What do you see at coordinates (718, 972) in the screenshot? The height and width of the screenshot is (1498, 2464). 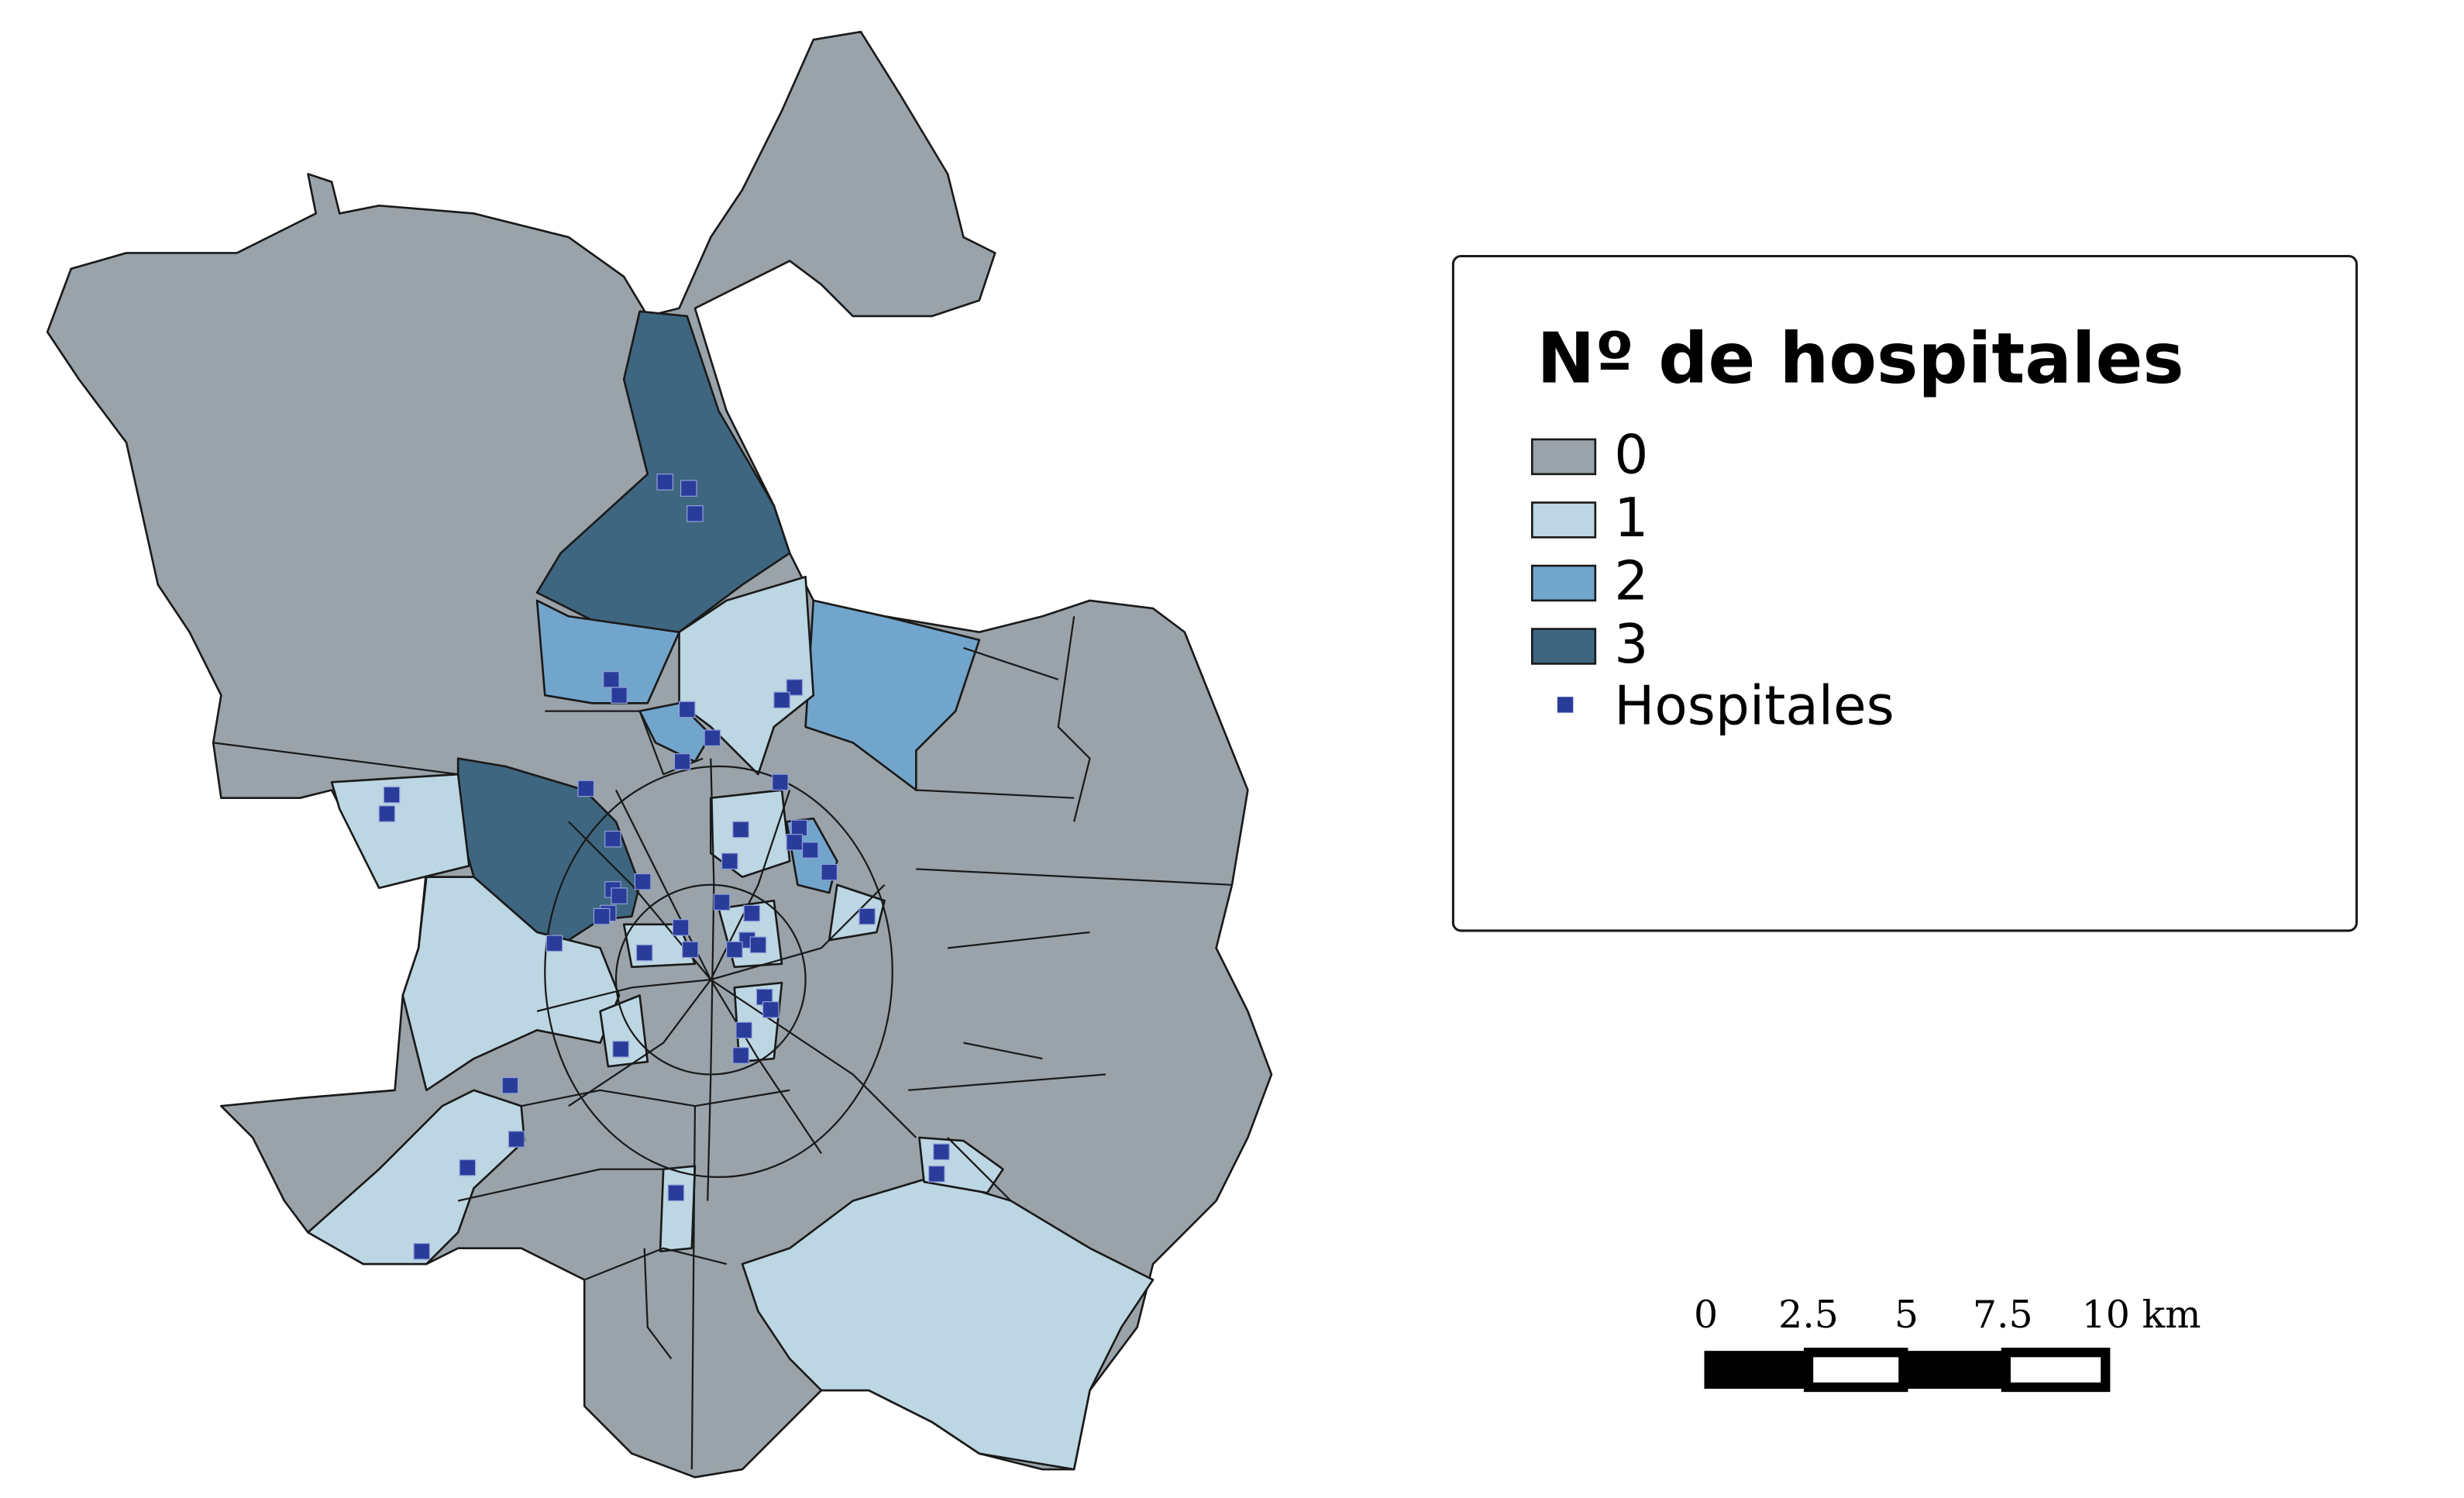 I see `ring-road` at bounding box center [718, 972].